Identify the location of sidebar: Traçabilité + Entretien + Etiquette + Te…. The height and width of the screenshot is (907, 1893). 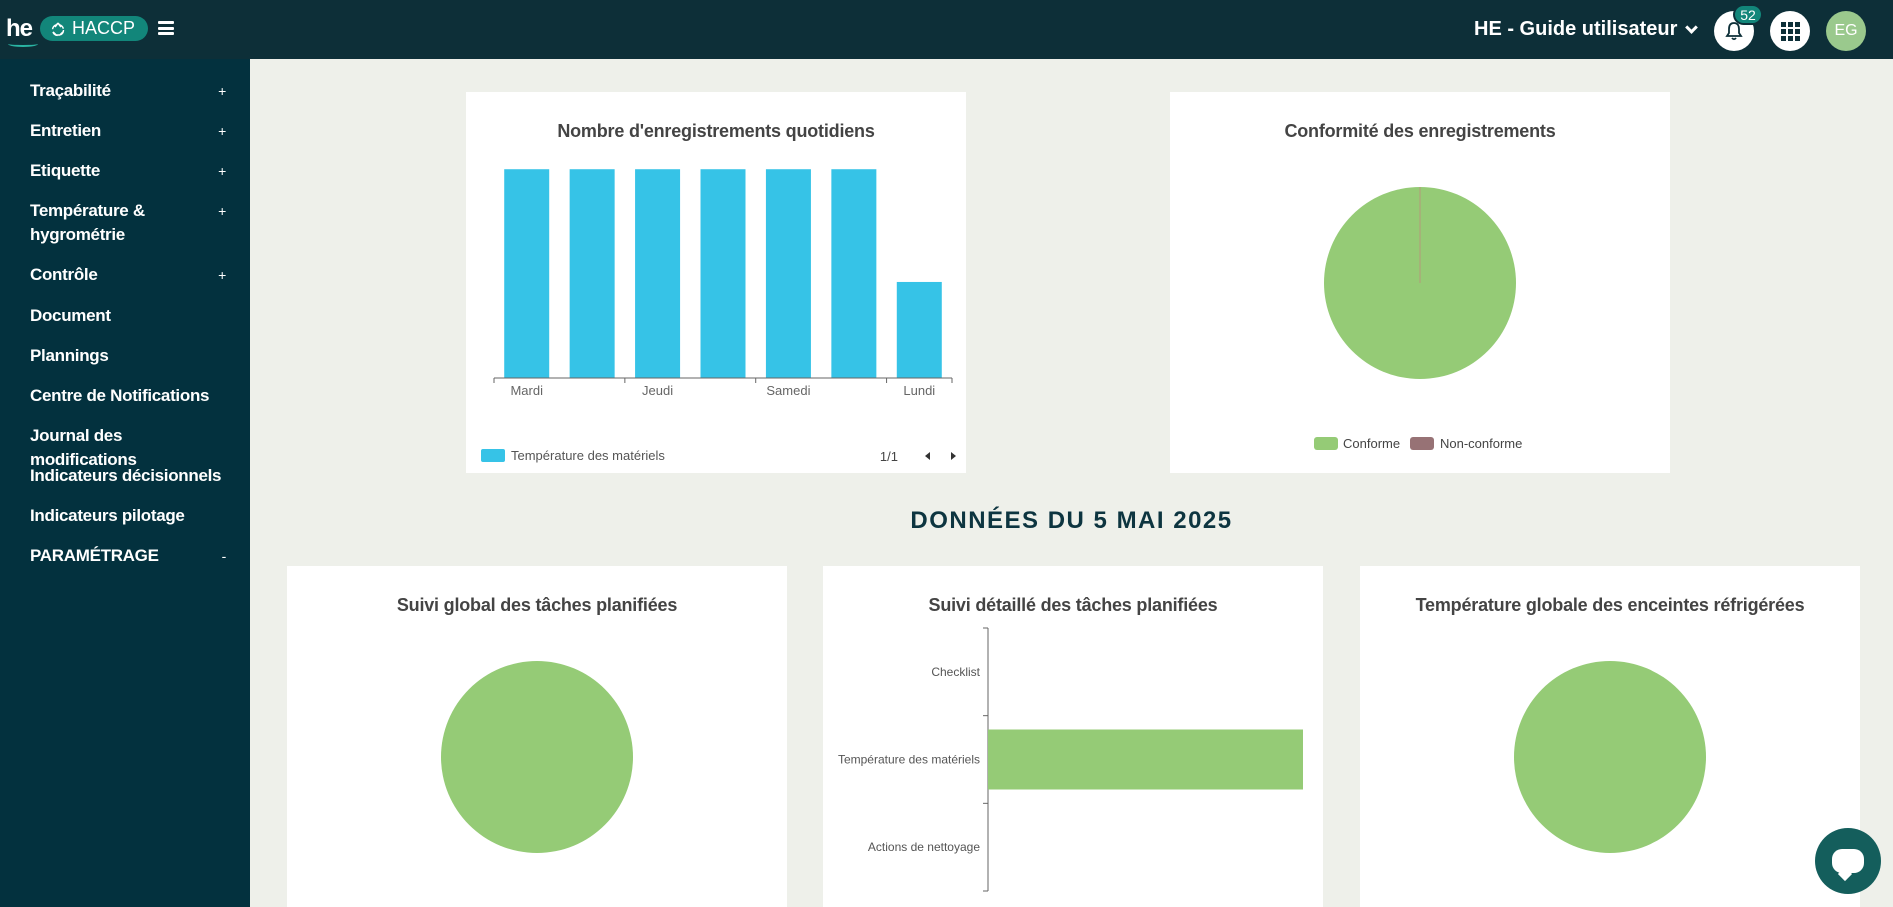
(125, 483).